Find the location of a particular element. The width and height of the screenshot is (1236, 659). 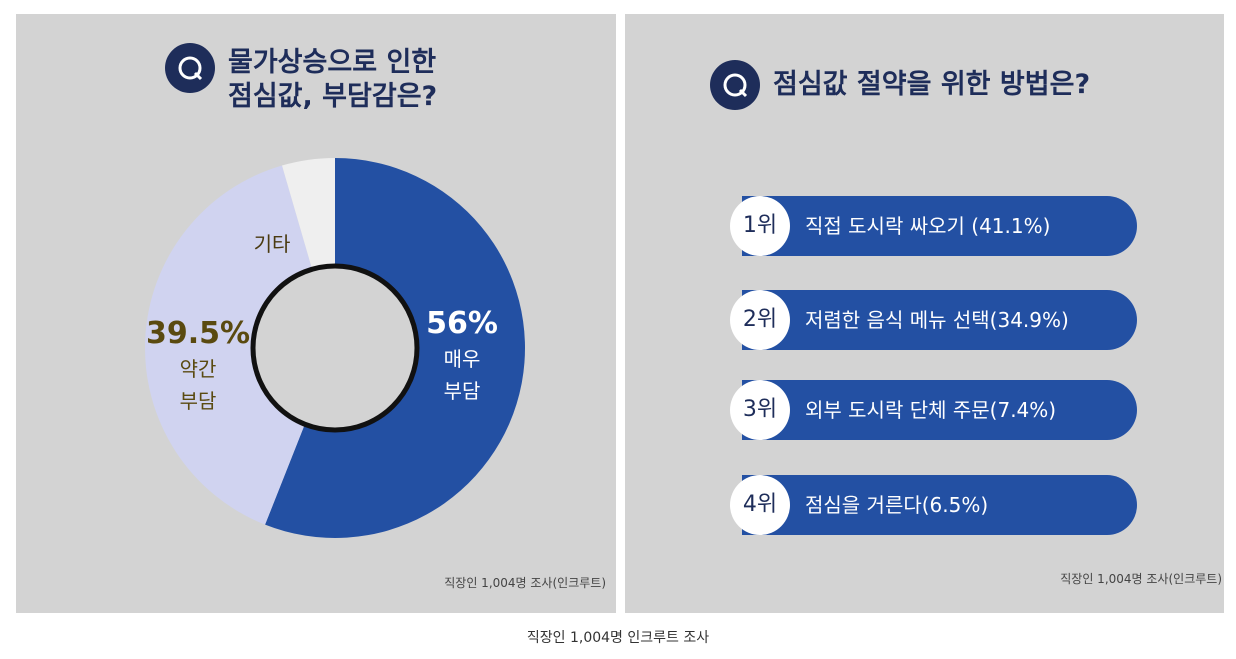

slice-label: 56% 매우 부담 is located at coordinates (462, 356).